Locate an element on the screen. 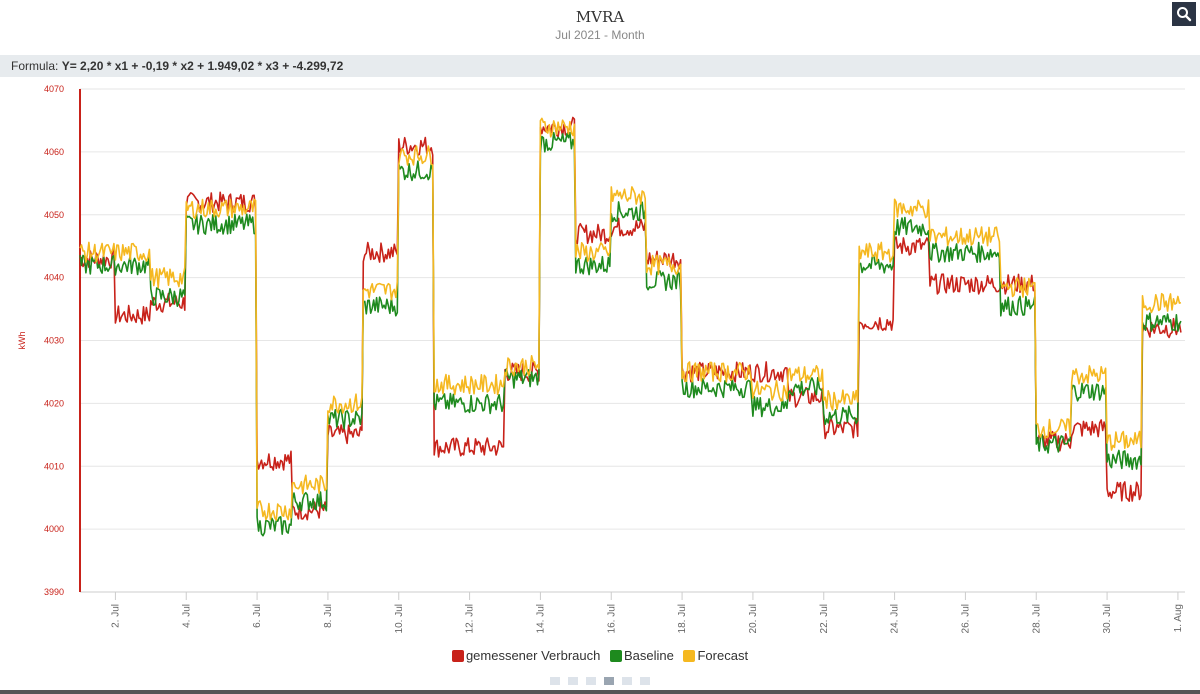  y-tick-label: 4030 is located at coordinates (54, 341).